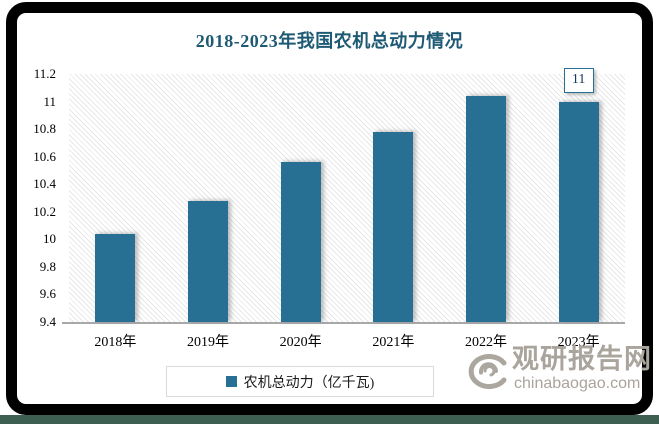 Image resolution: width=659 pixels, height=424 pixels. What do you see at coordinates (329, 419) in the screenshot?
I see `bottom-edge-strip` at bounding box center [329, 419].